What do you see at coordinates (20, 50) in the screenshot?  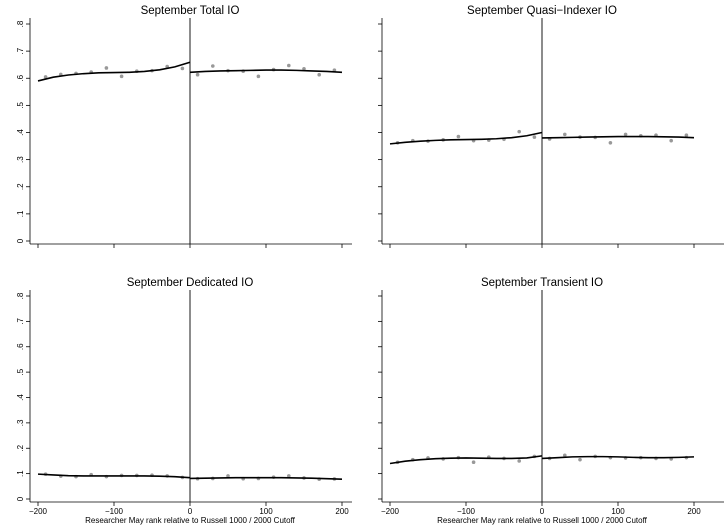 I see `total-y-tick-label: .7` at bounding box center [20, 50].